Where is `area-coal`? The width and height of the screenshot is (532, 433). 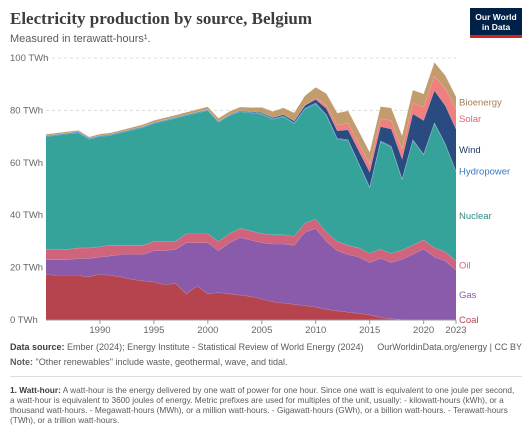
area-coal is located at coordinates (251, 297).